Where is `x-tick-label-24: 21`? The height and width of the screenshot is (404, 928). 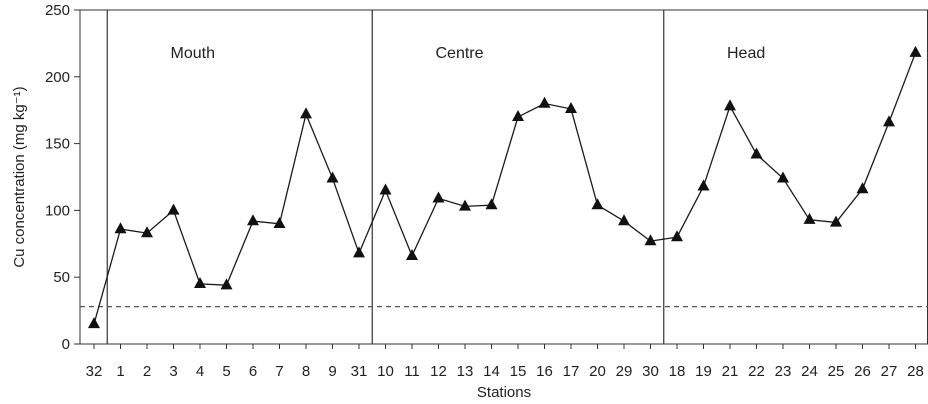 x-tick-label-24: 21 is located at coordinates (730, 371).